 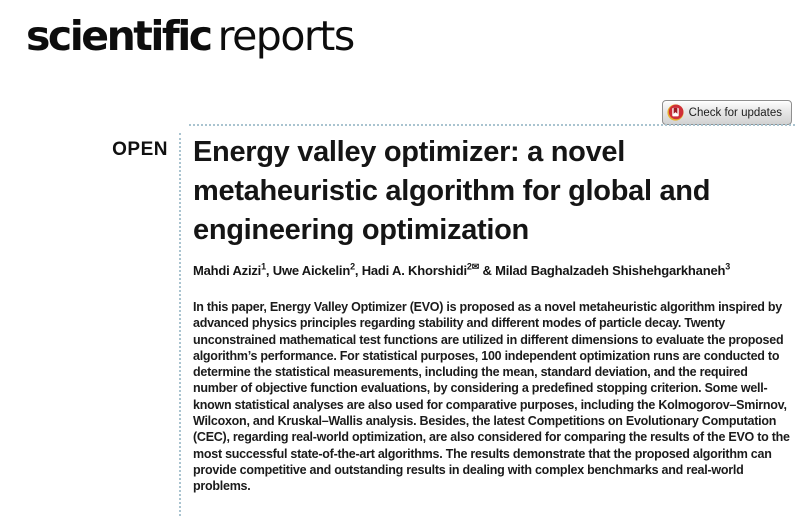 I want to click on horizontal-dotted-rule, so click(x=492, y=125).